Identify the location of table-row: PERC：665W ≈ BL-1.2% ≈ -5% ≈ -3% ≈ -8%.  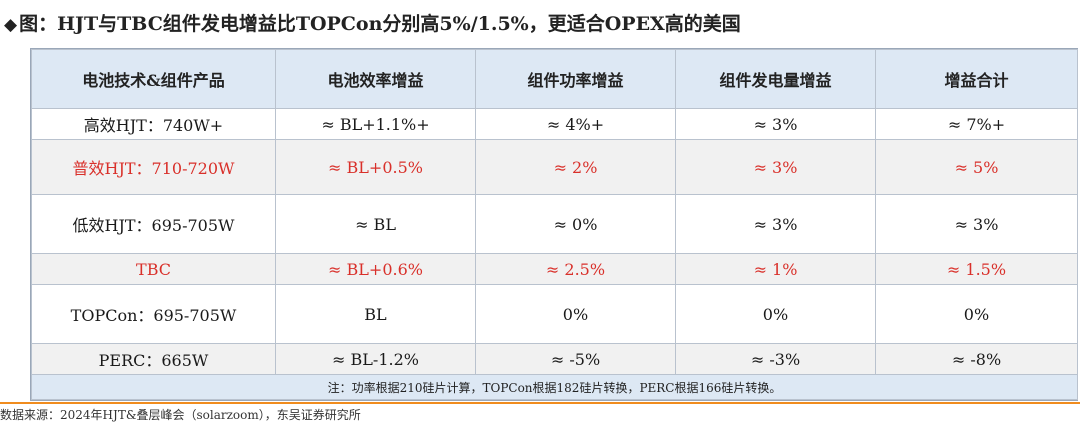
(554, 359).